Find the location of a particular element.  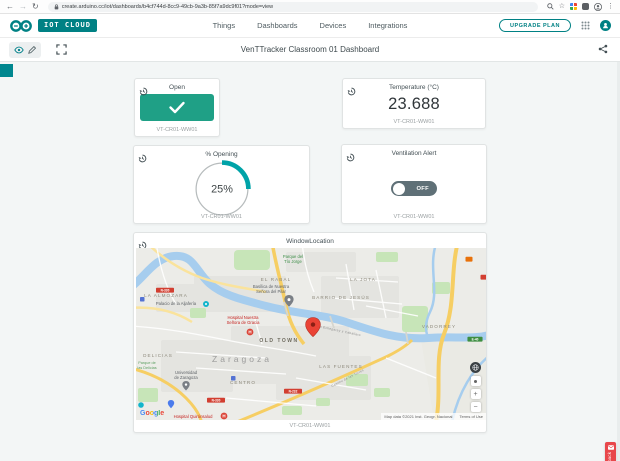

widget-percent-opening: % Opening 25% VT-CR01-WW01 is located at coordinates (221, 184).